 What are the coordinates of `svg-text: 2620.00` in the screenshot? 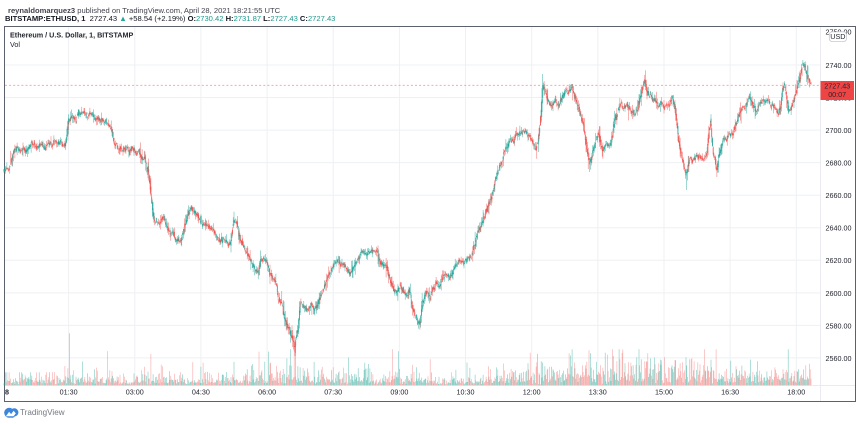 It's located at (839, 260).